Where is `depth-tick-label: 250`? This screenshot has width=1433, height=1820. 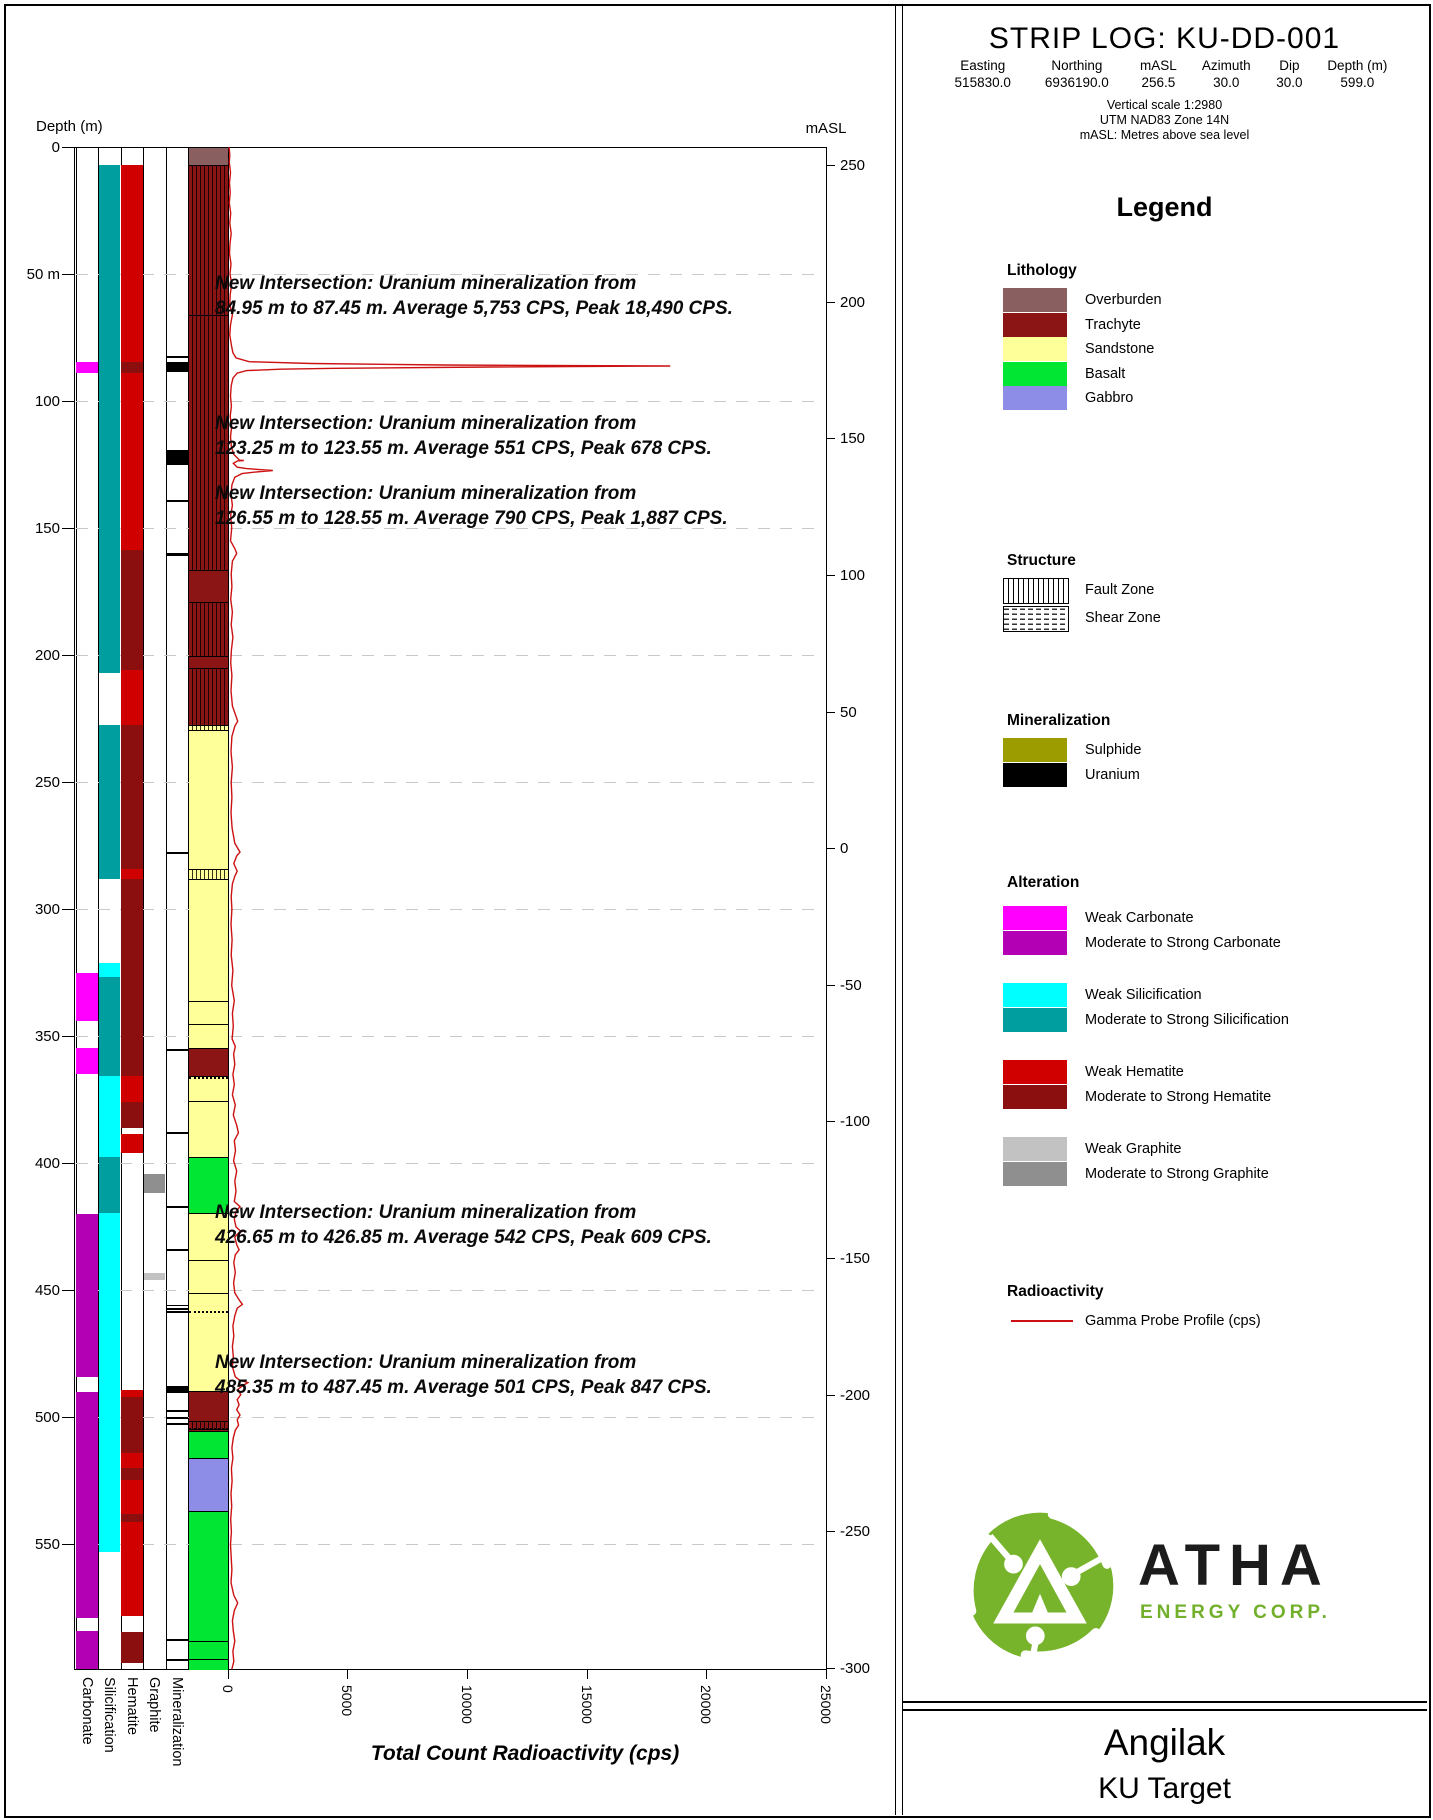
depth-tick-label: 250 is located at coordinates (47, 783).